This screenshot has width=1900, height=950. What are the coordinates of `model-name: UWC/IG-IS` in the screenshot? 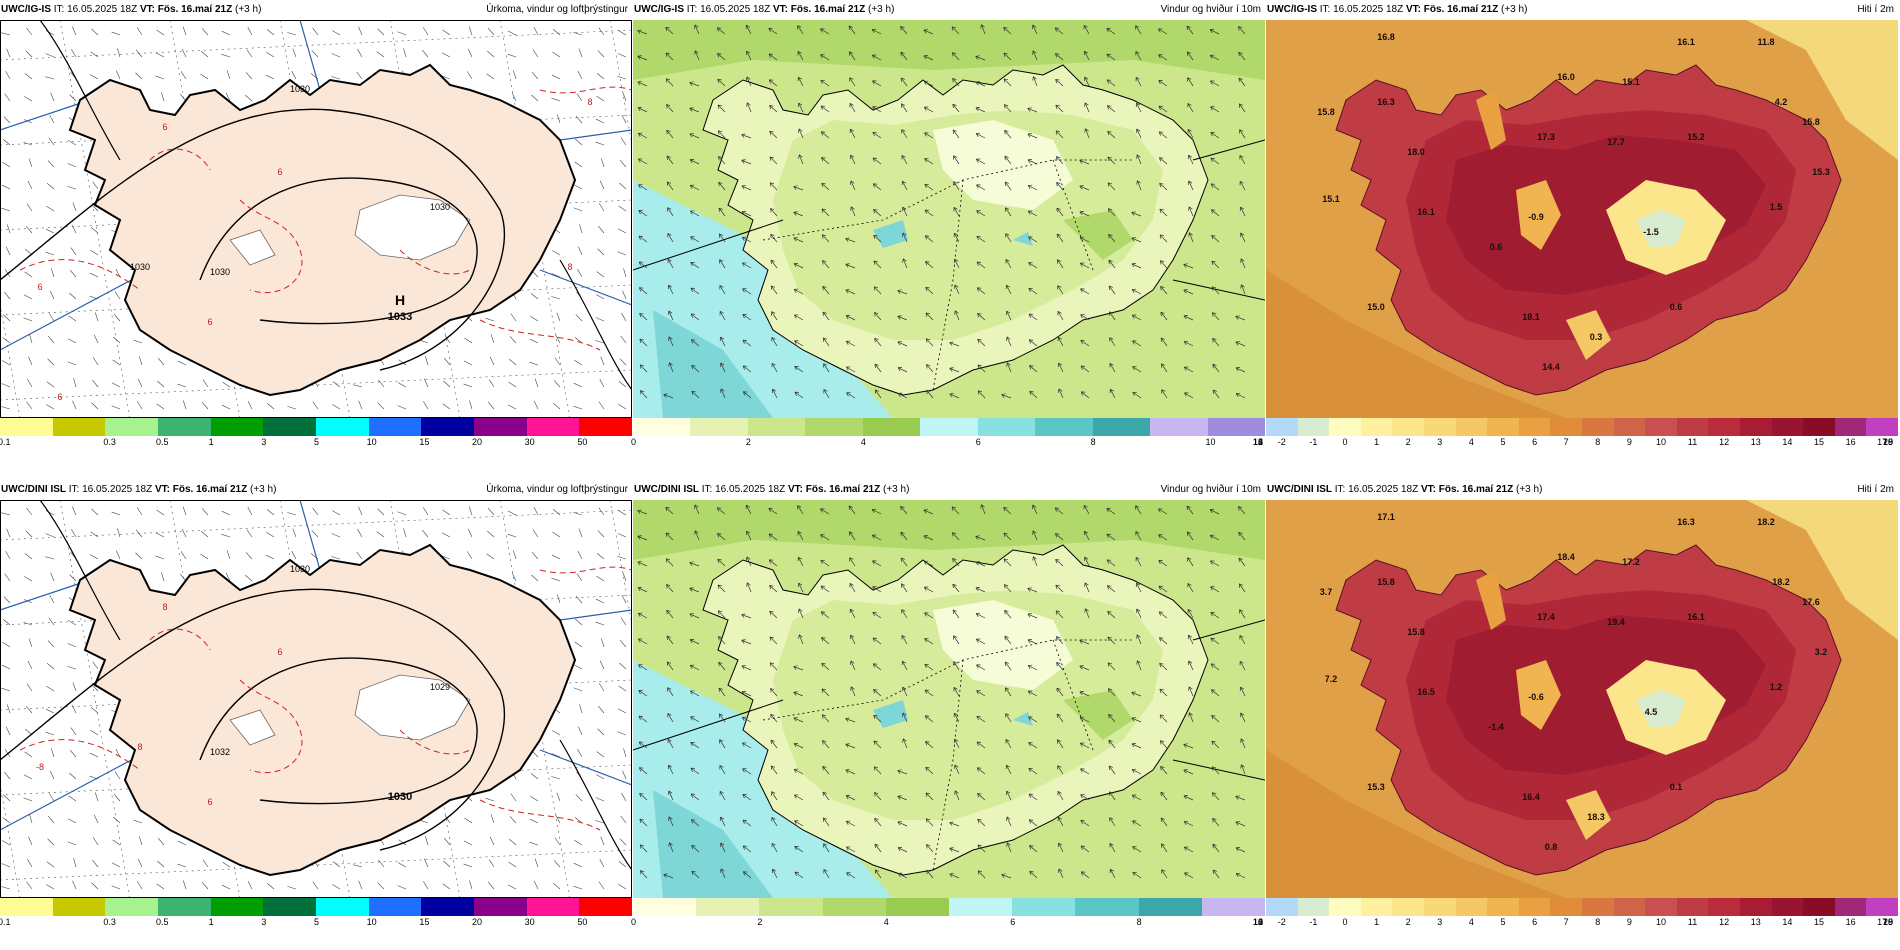 It's located at (659, 9).